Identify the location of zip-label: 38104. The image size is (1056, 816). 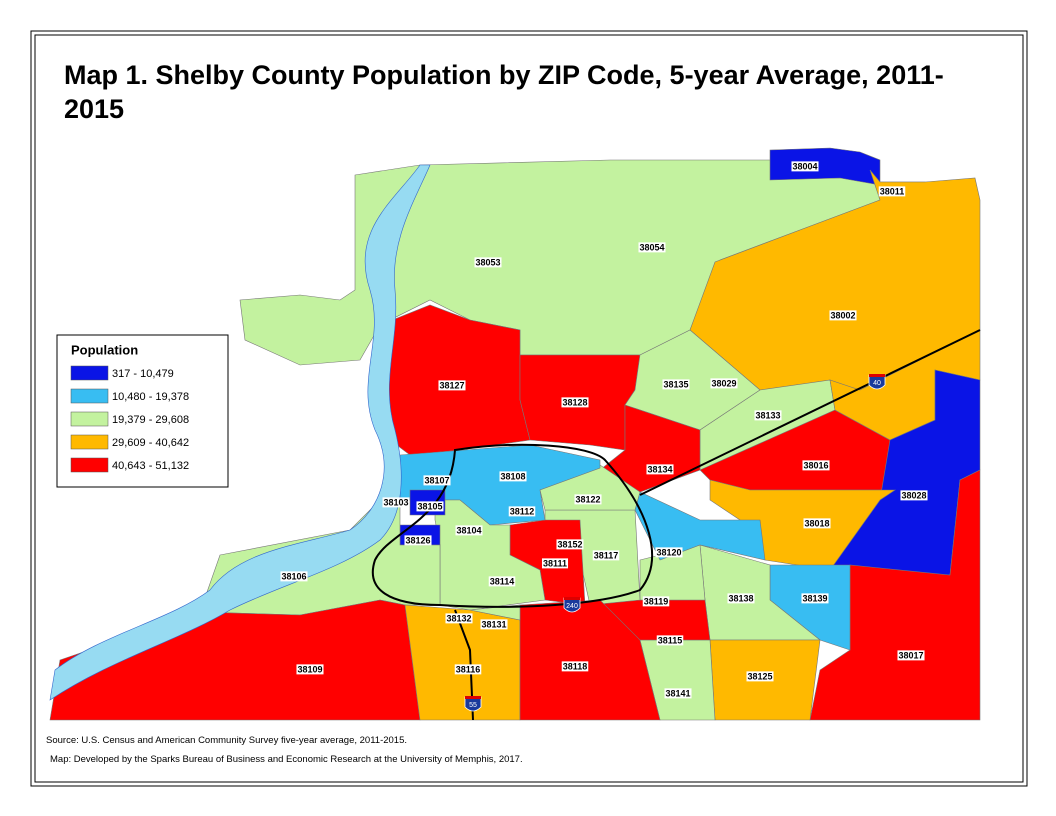
(468, 530).